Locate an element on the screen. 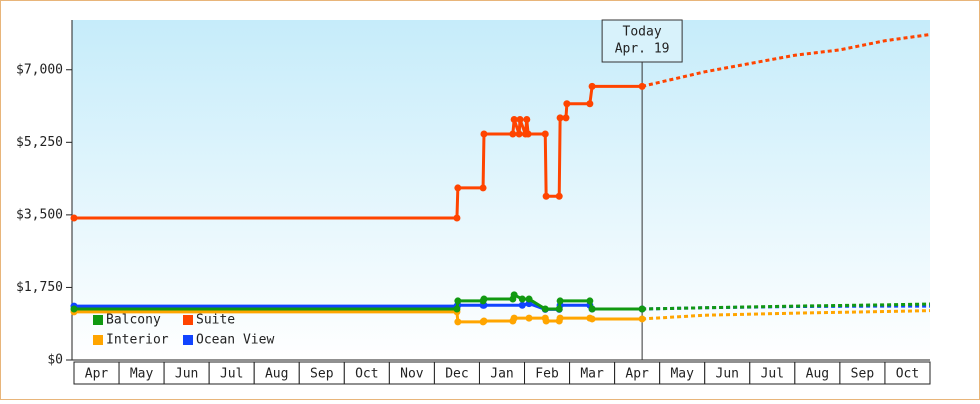  today-label: Apr. 19 is located at coordinates (642, 49).